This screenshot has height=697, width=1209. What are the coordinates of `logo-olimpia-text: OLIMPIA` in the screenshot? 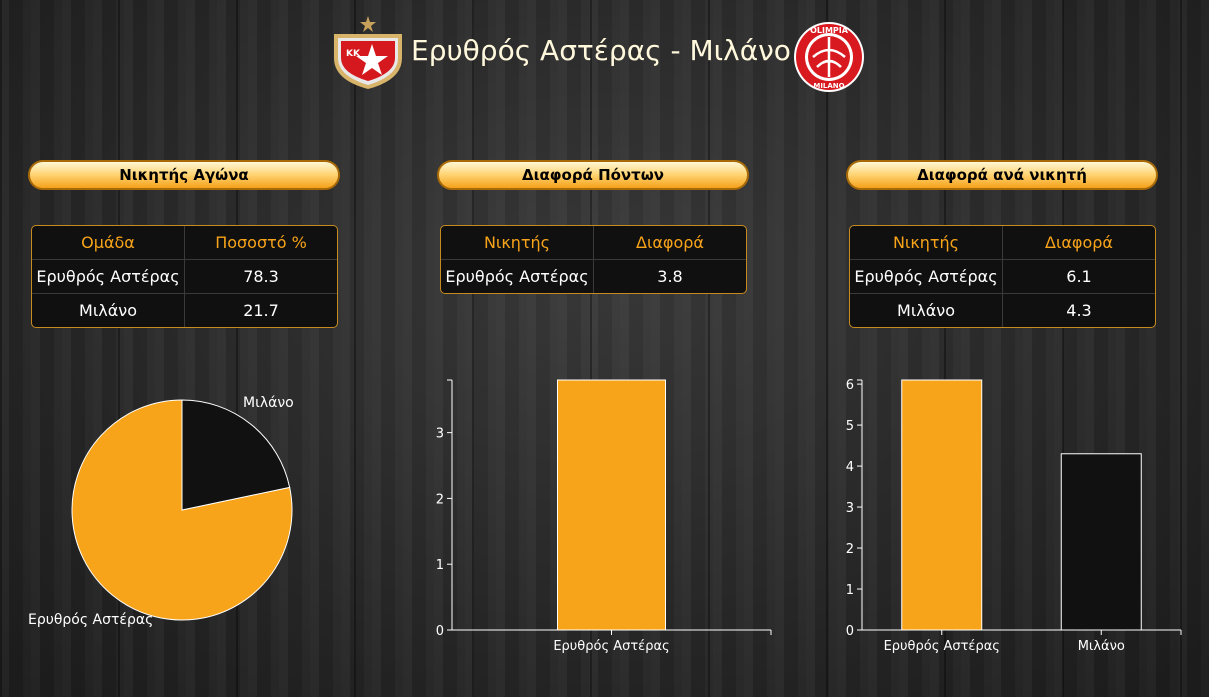 It's located at (829, 30).